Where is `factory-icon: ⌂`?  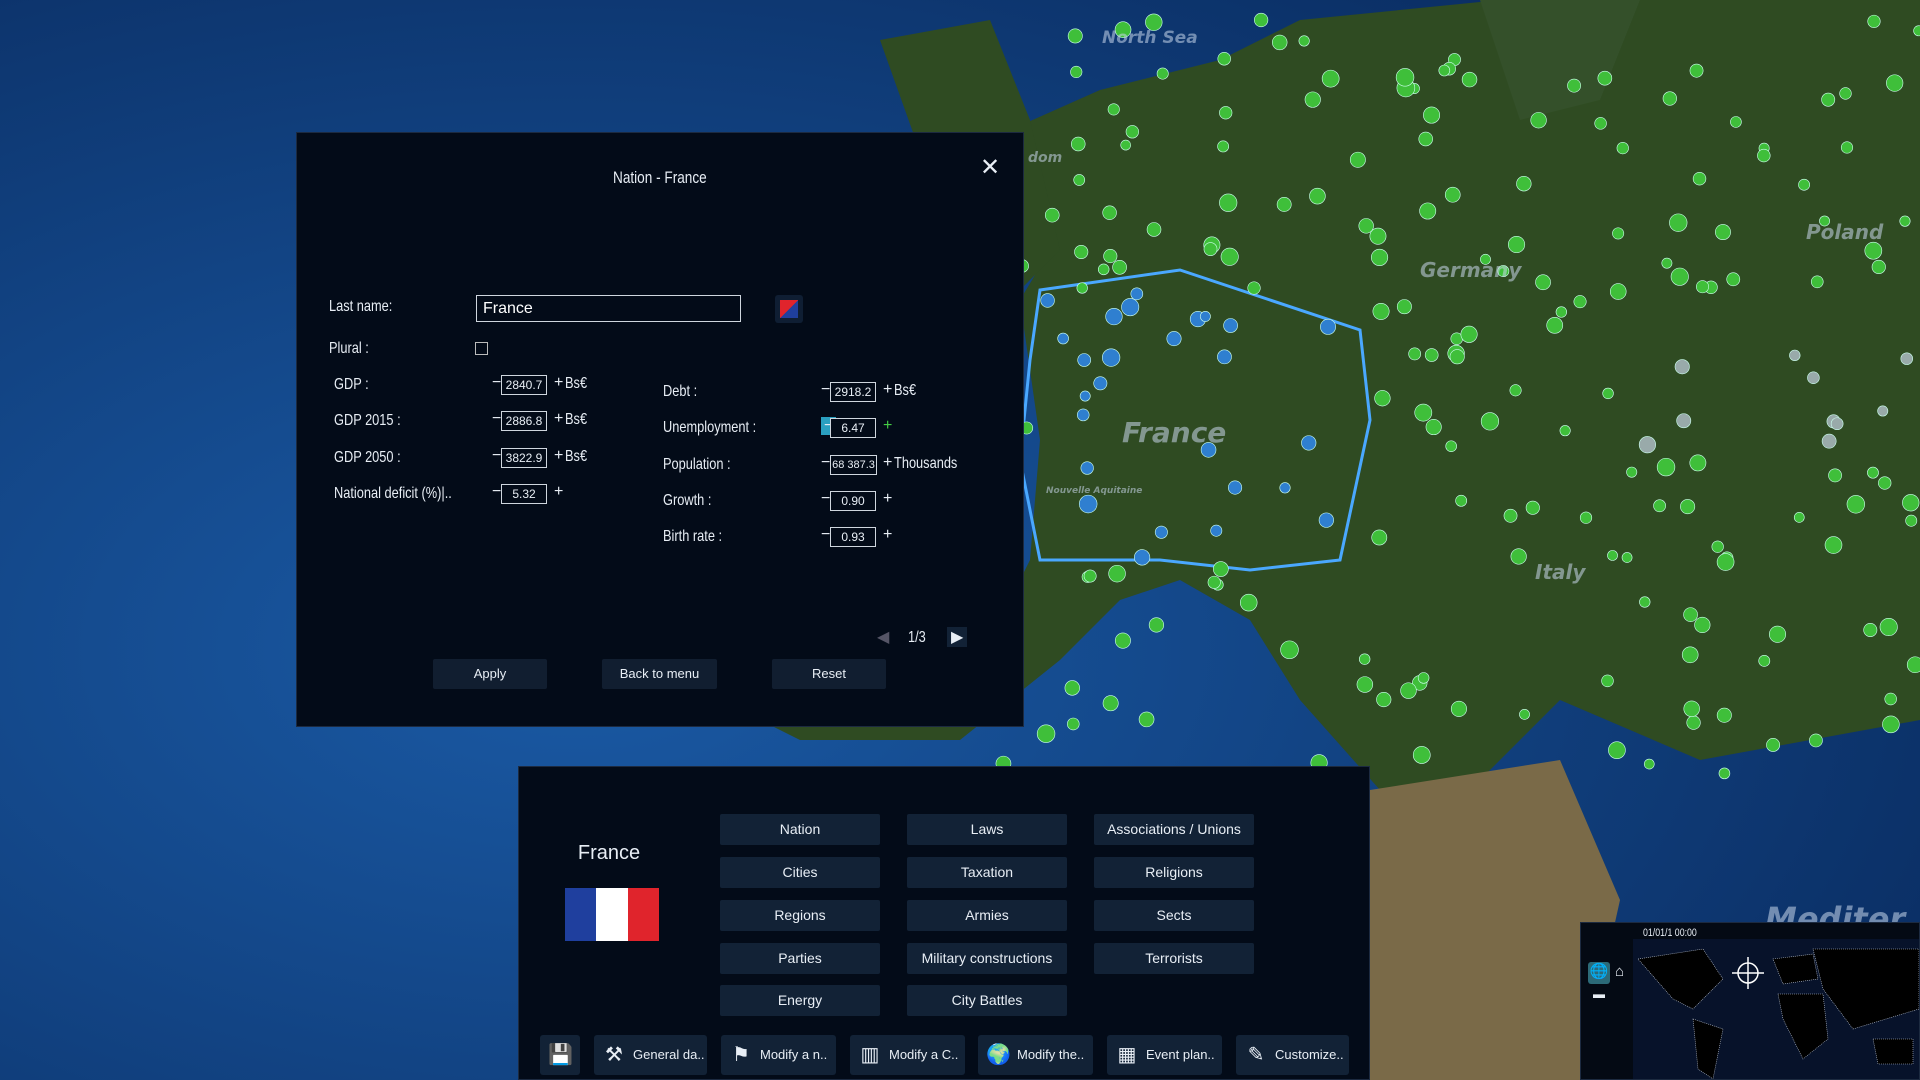
factory-icon: ⌂ is located at coordinates (1620, 971).